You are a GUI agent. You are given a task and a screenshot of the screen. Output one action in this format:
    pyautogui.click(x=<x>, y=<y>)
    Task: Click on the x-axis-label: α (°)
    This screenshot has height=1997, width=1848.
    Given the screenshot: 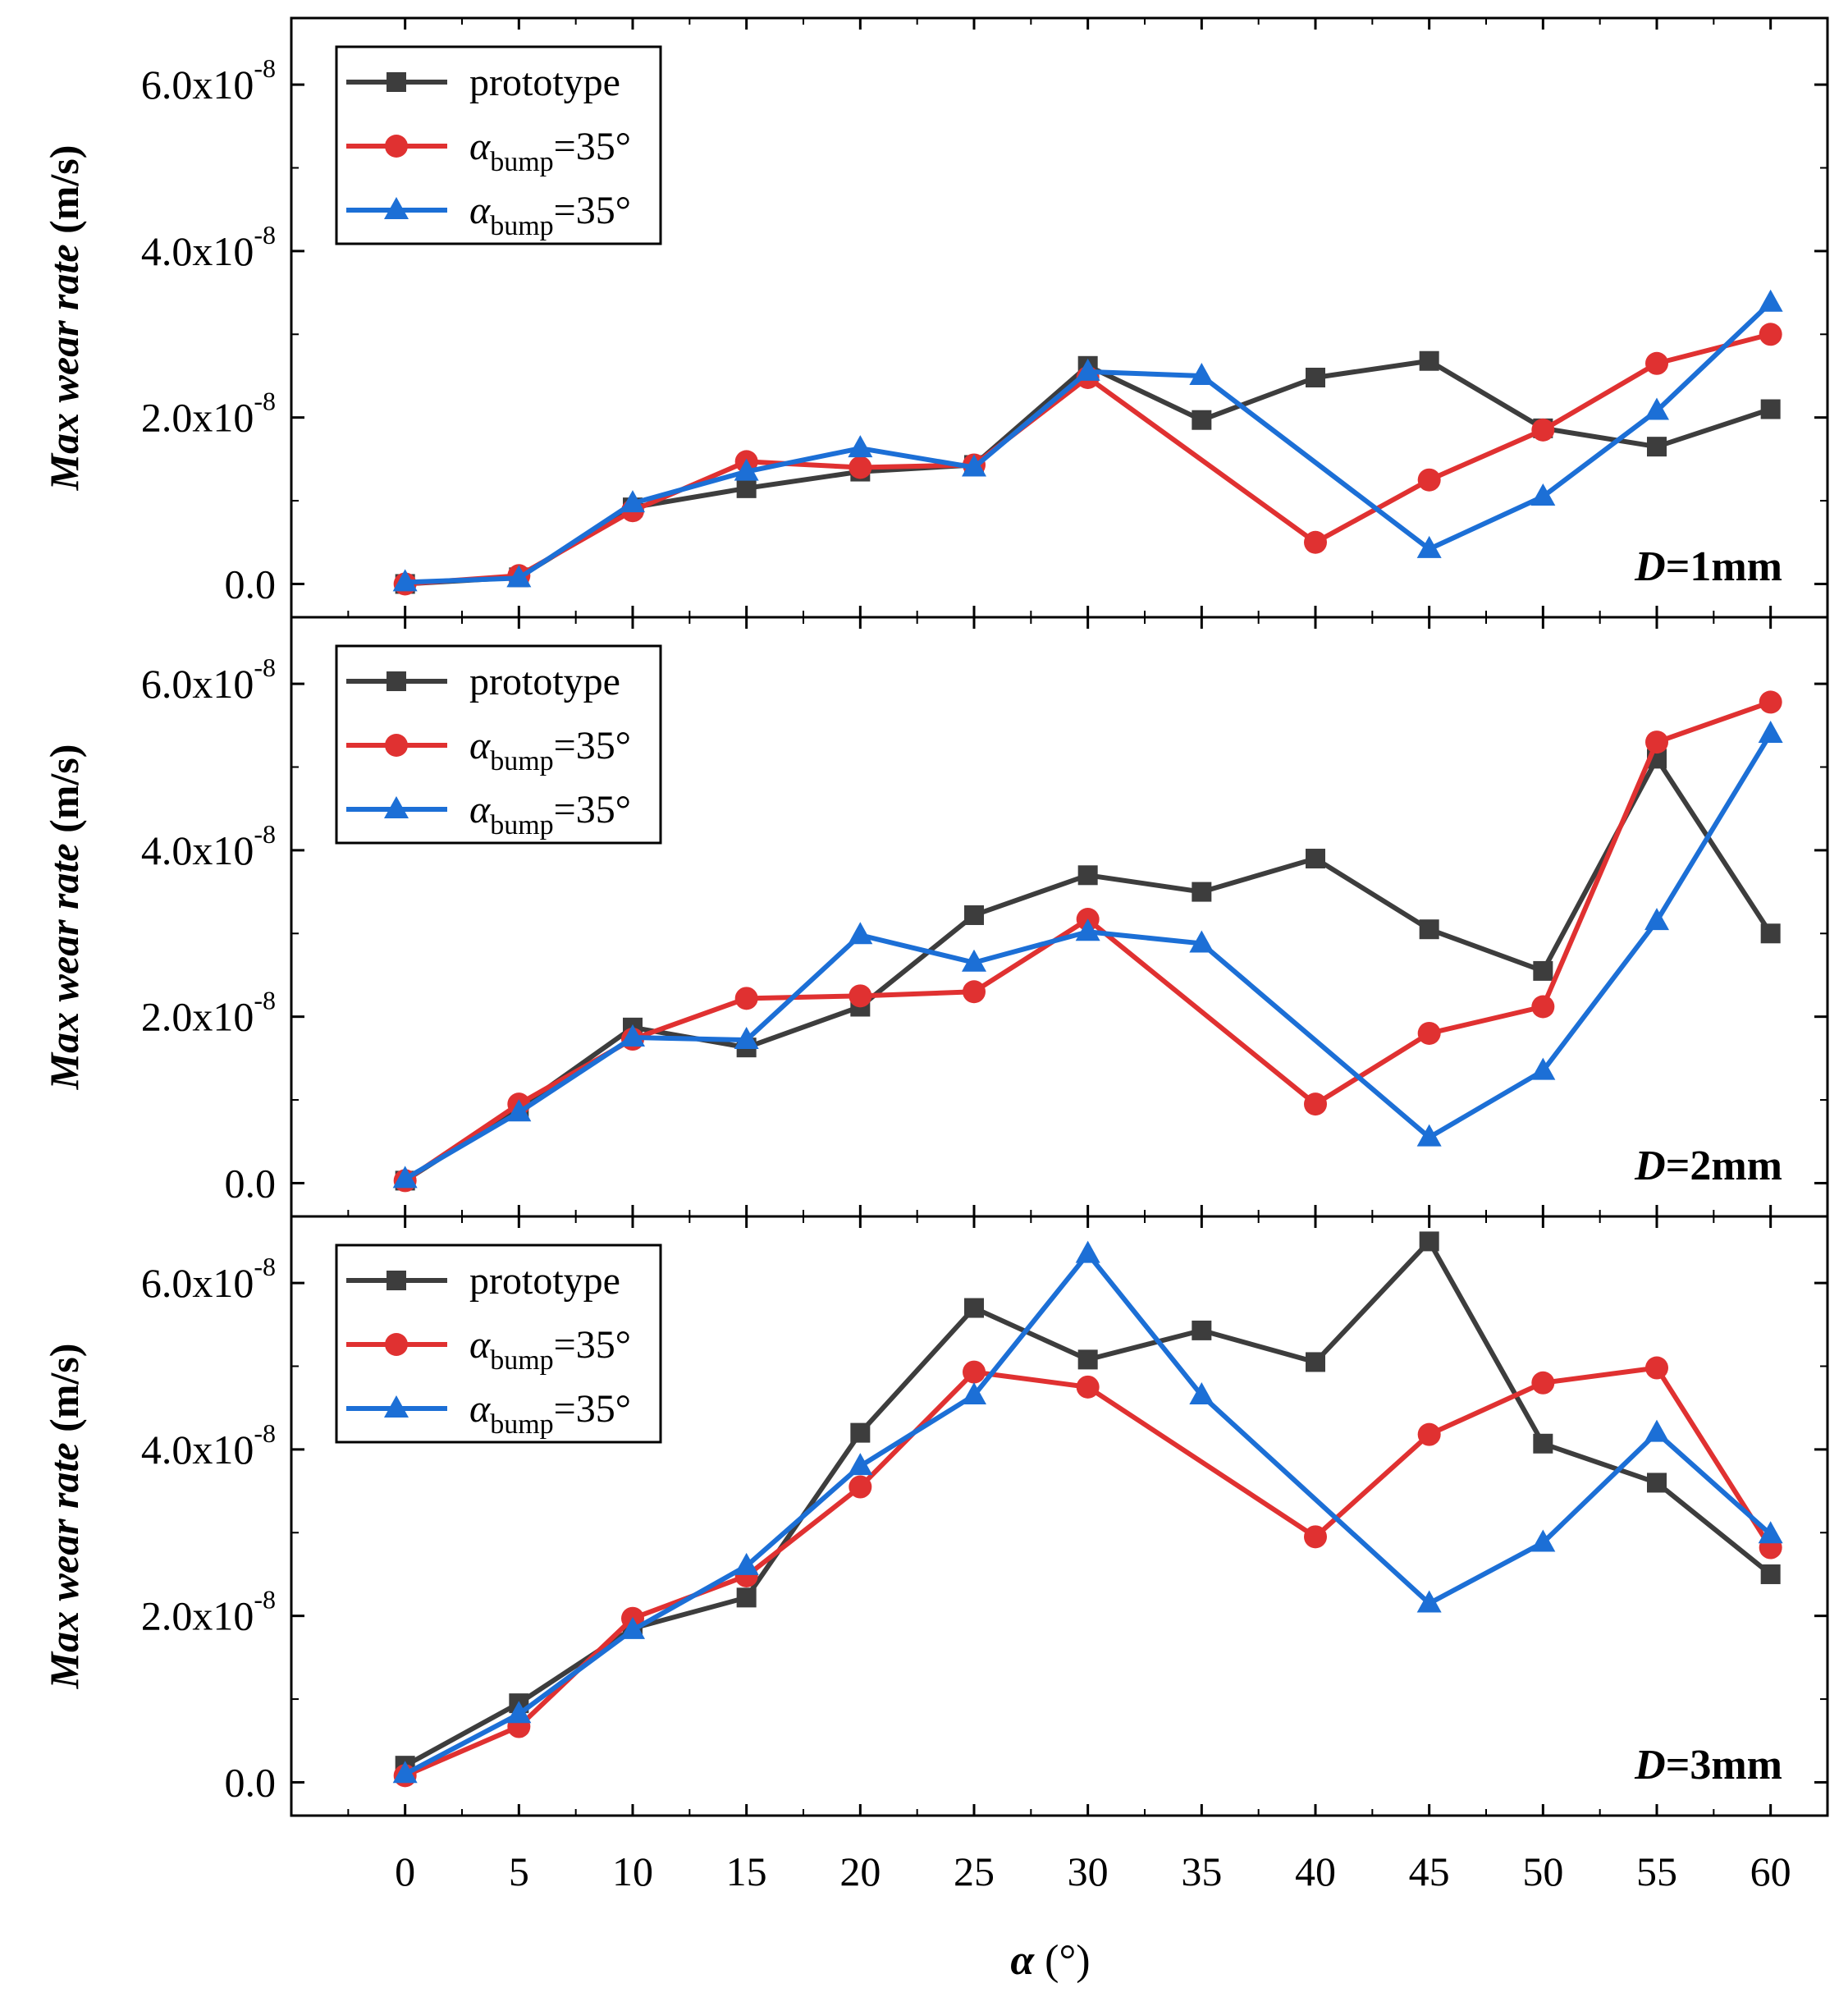 What is the action you would take?
    pyautogui.click(x=1050, y=1960)
    